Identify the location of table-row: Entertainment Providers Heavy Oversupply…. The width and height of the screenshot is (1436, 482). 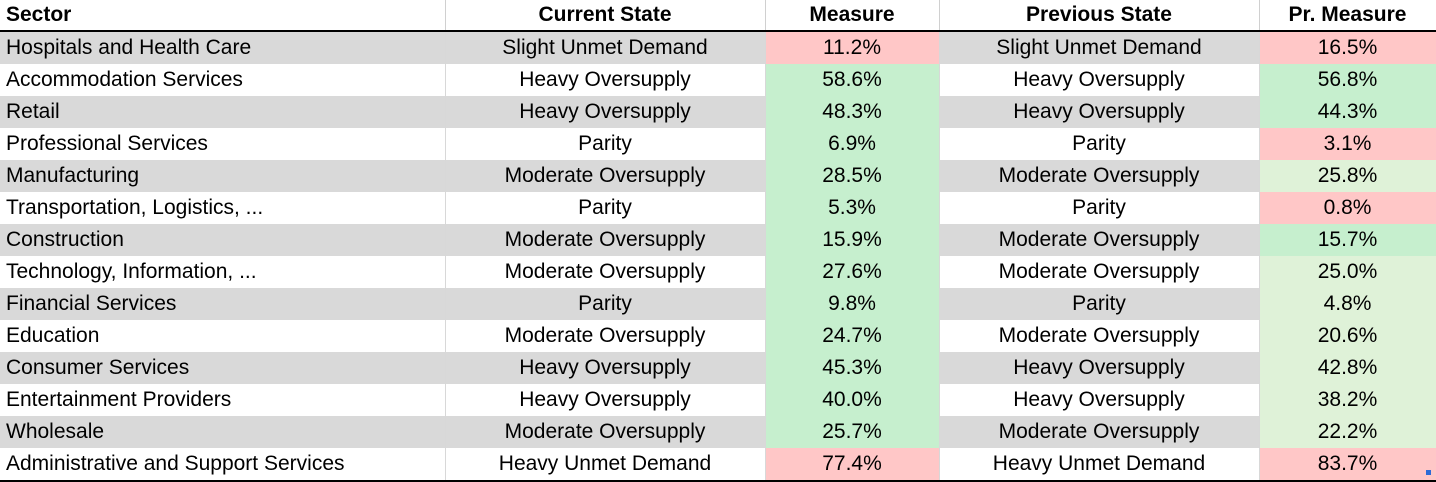
(718, 400).